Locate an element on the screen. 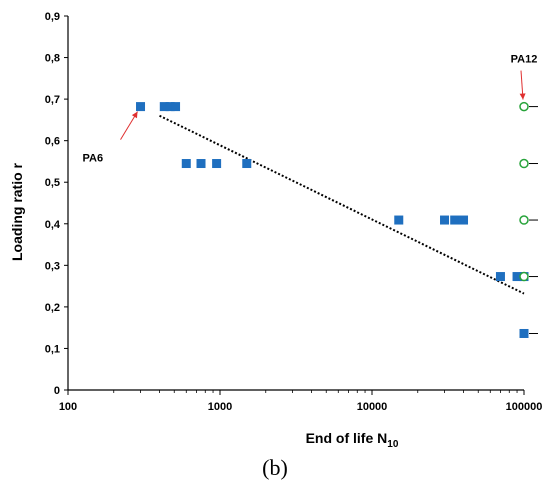  y-tick-label: 0 is located at coordinates (57, 391).